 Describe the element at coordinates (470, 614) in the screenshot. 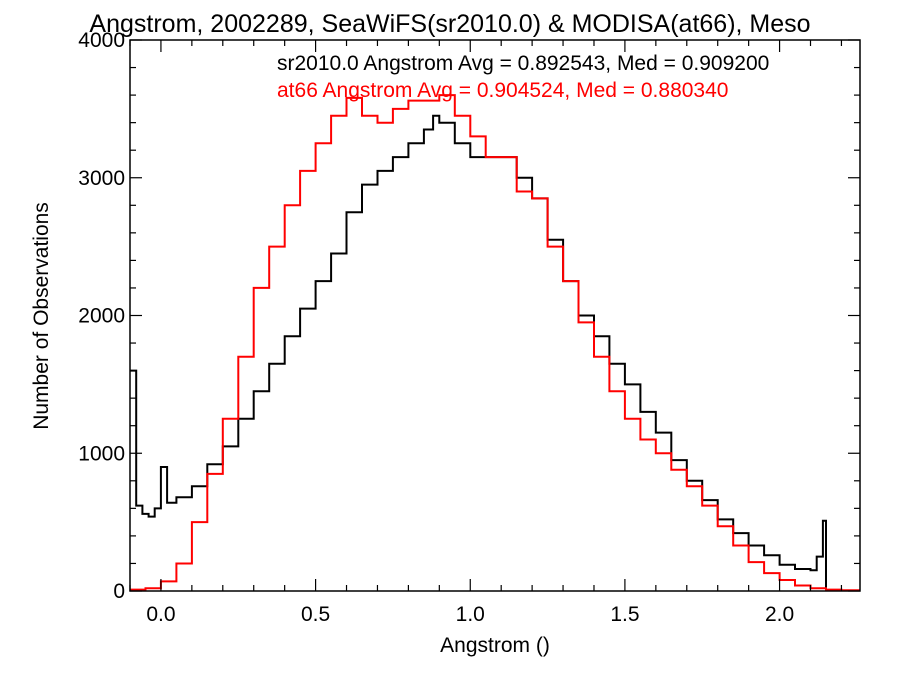

I see `x-tick-label: 1.0` at that location.